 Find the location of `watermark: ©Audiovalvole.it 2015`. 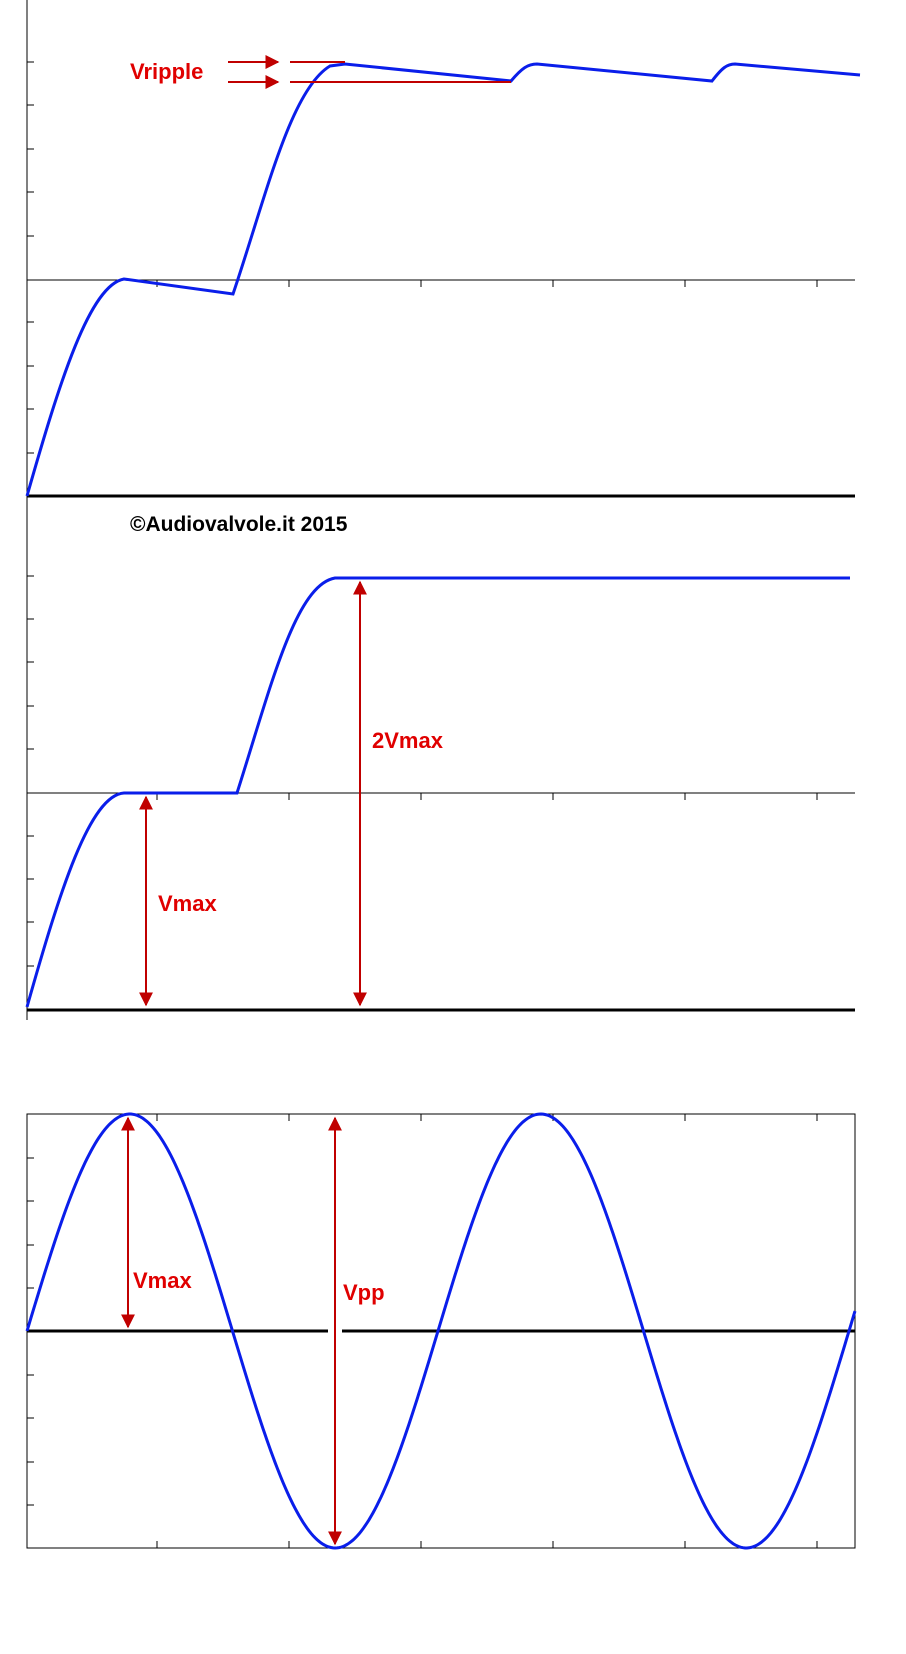

watermark: ©Audiovalvole.it 2015 is located at coordinates (239, 524).